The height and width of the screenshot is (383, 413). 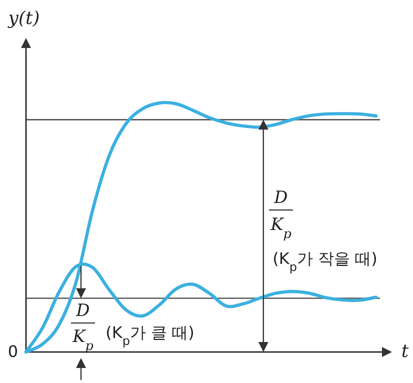 What do you see at coordinates (23, 18) in the screenshot?
I see `y-axis-title: y(t)` at bounding box center [23, 18].